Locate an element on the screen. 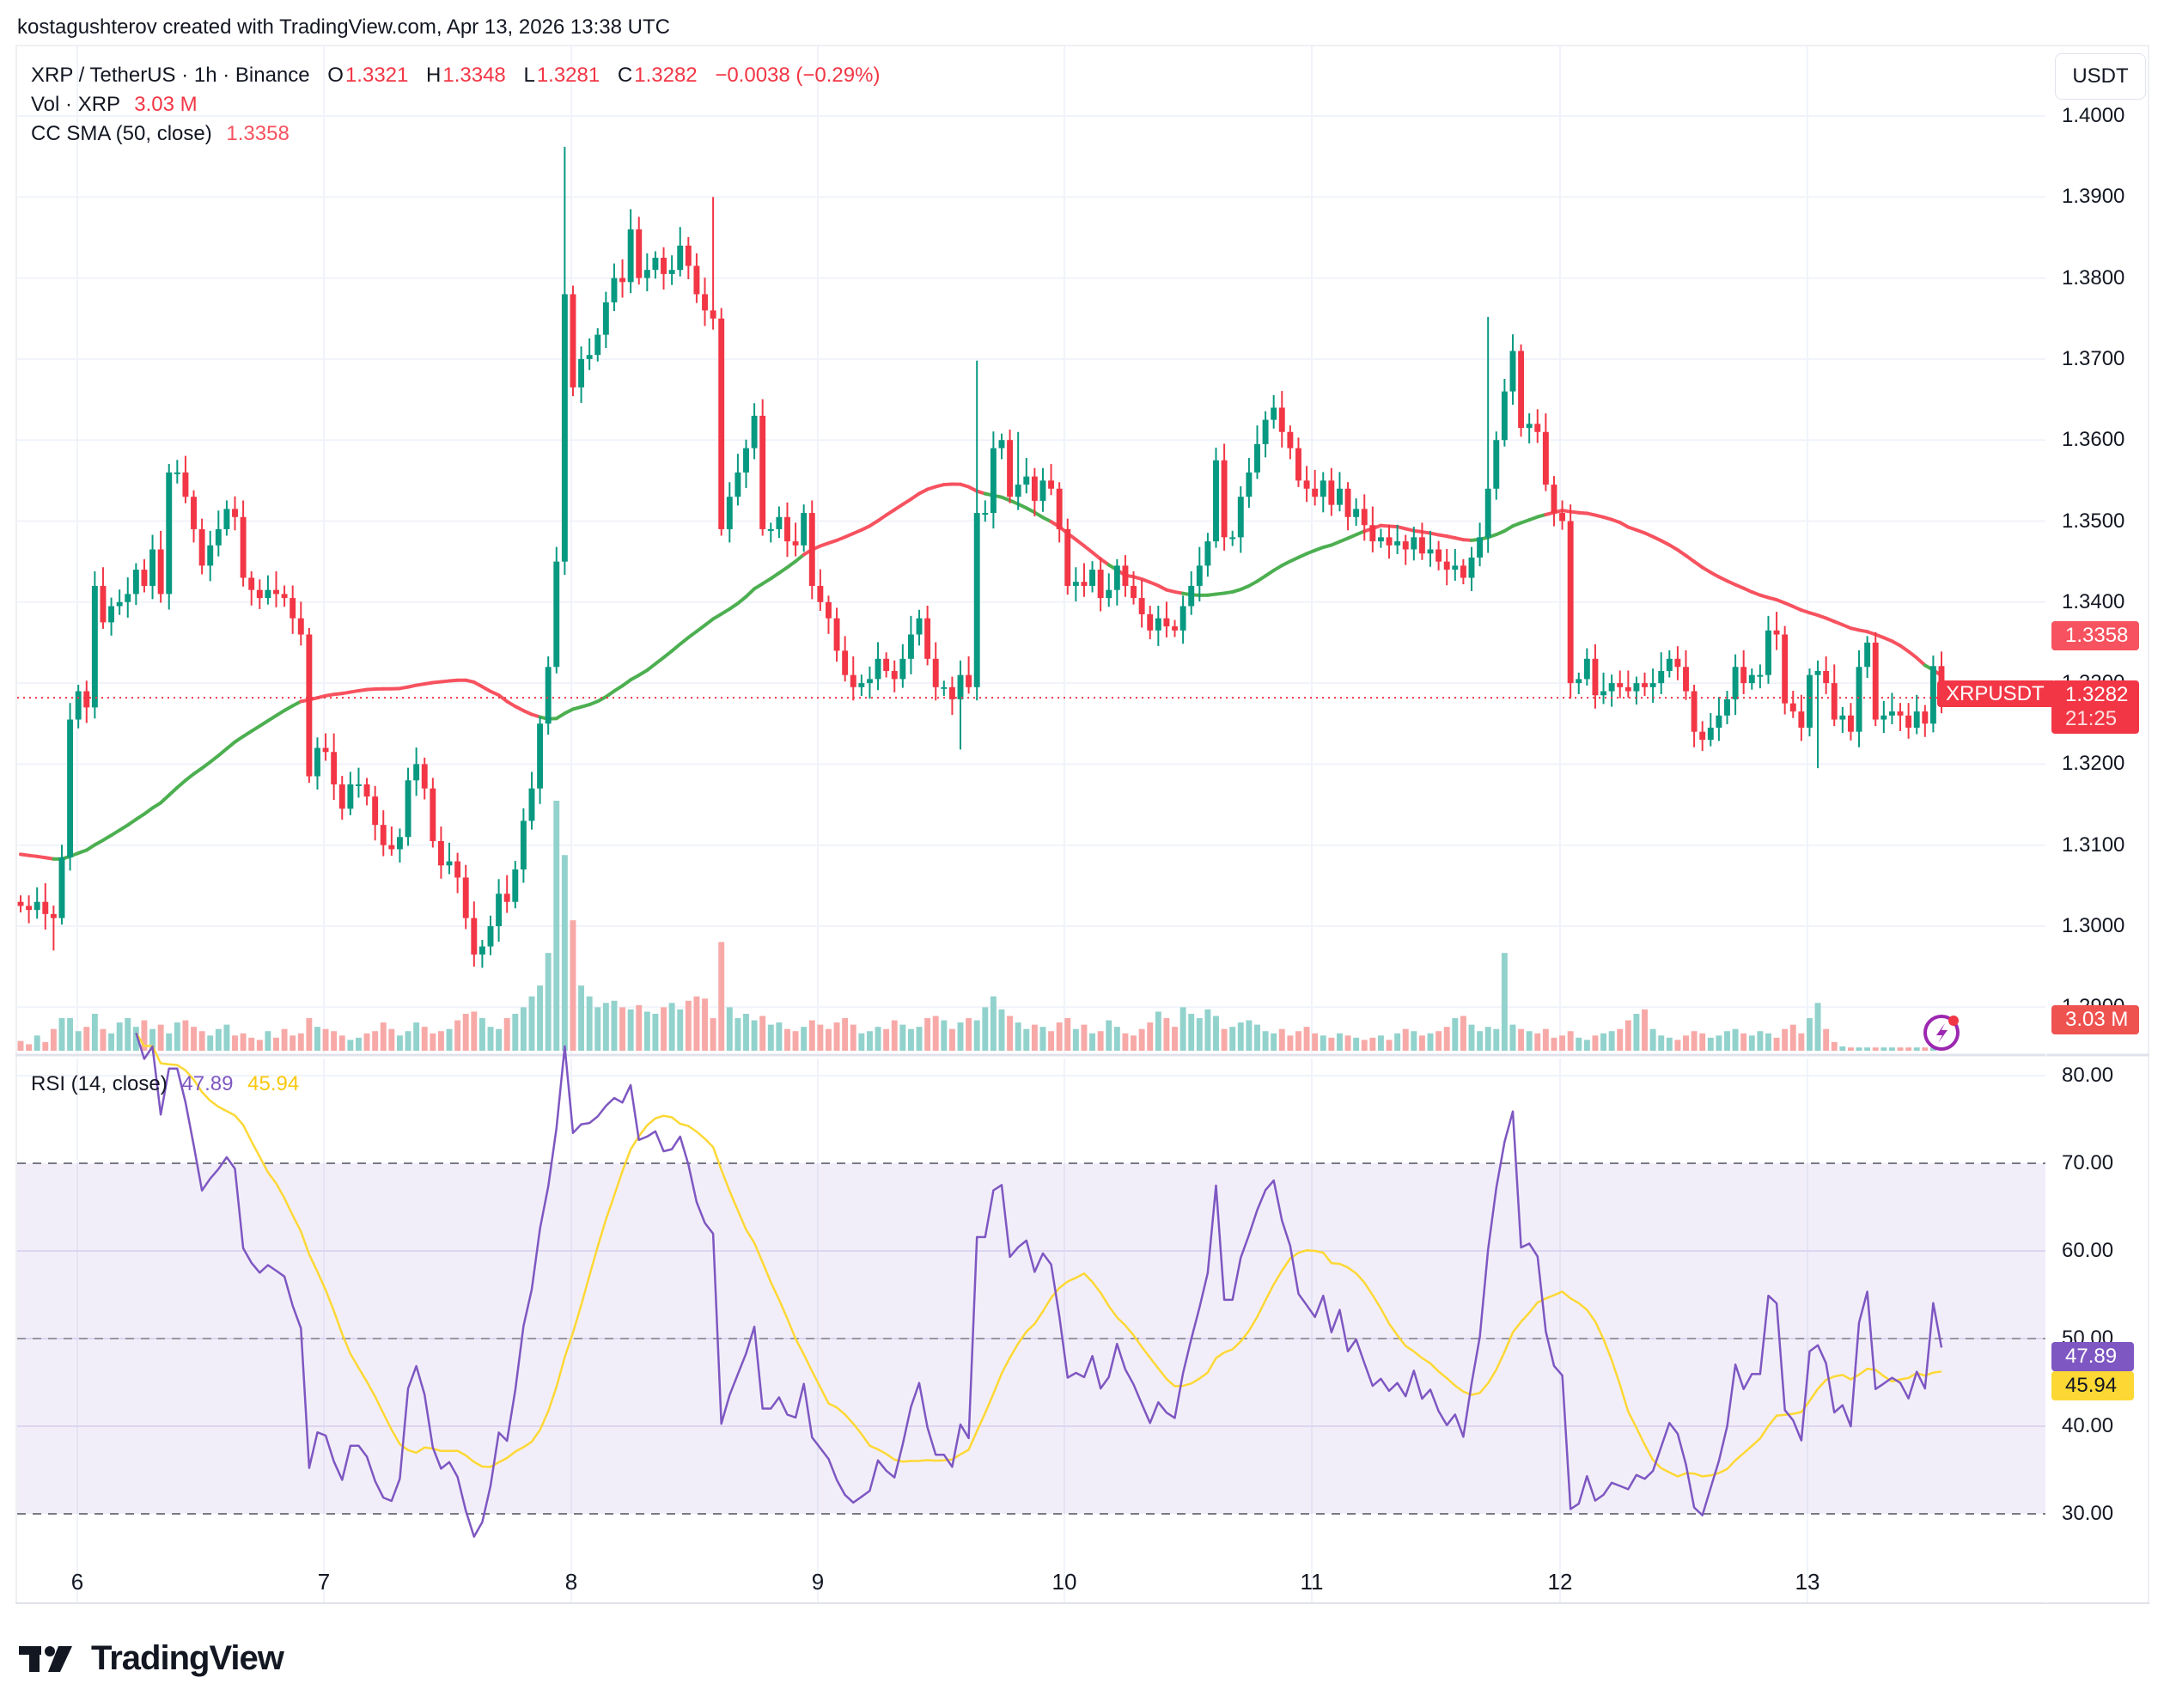 The image size is (2170, 1708). low-label: L is located at coordinates (529, 75).